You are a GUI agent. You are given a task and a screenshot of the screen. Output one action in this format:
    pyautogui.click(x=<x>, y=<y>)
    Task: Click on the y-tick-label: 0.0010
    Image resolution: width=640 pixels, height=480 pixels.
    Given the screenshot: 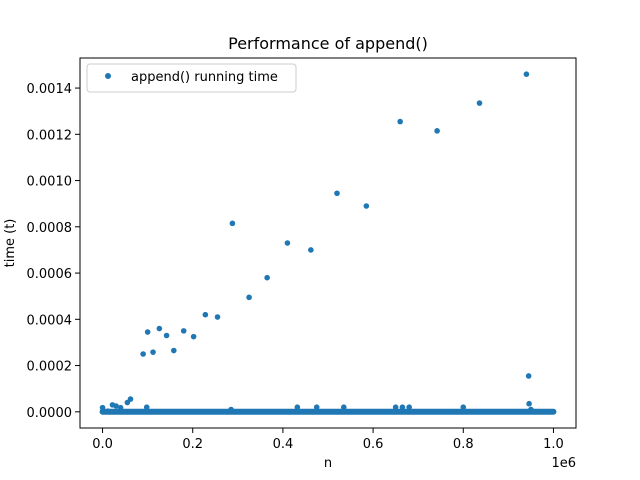 What is the action you would take?
    pyautogui.click(x=50, y=182)
    